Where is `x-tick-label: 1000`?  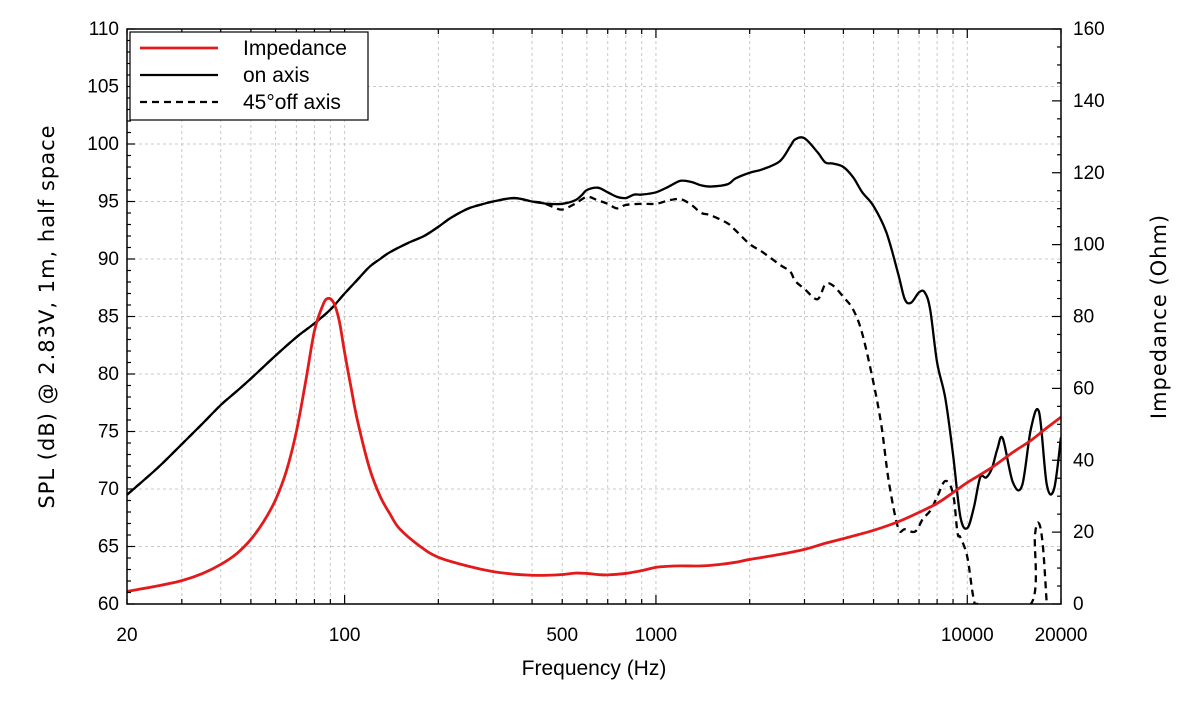 x-tick-label: 1000 is located at coordinates (656, 635).